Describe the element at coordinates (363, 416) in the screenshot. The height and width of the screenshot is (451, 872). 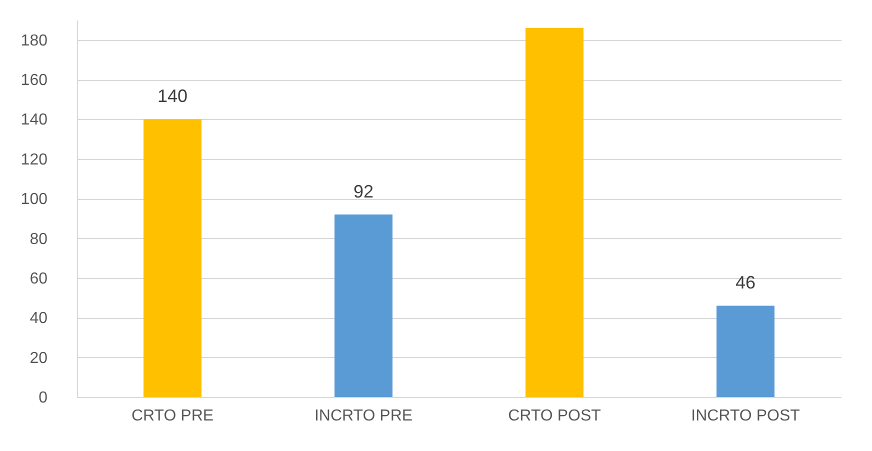
I see `x-tick-label: INCRTO PRE` at that location.